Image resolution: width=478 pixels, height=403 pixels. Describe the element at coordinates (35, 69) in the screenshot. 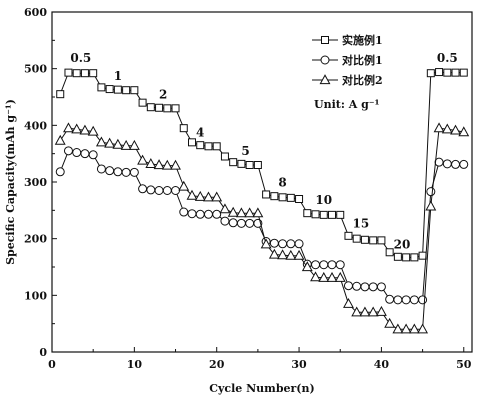

I see `y-tick-label: 500` at that location.